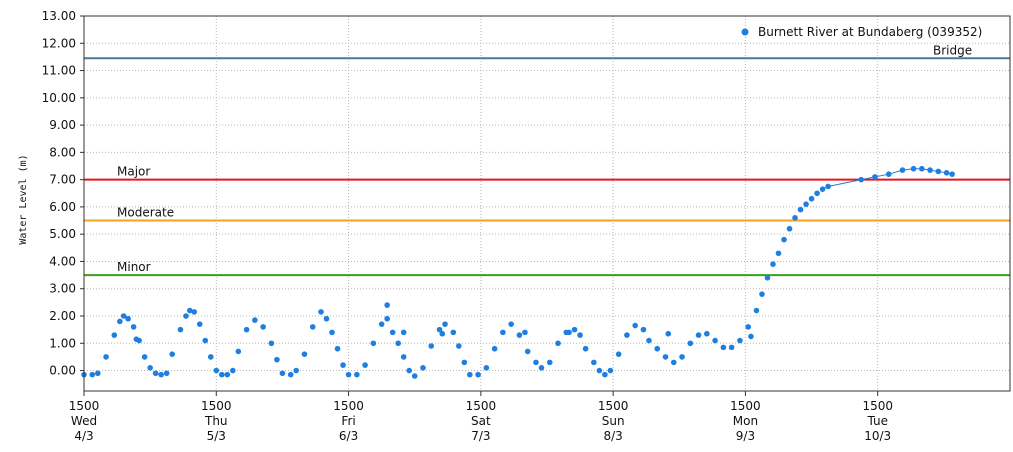 This screenshot has width=1013, height=452. What do you see at coordinates (480, 436) in the screenshot?
I see `x-tick-label: 7/3` at bounding box center [480, 436].